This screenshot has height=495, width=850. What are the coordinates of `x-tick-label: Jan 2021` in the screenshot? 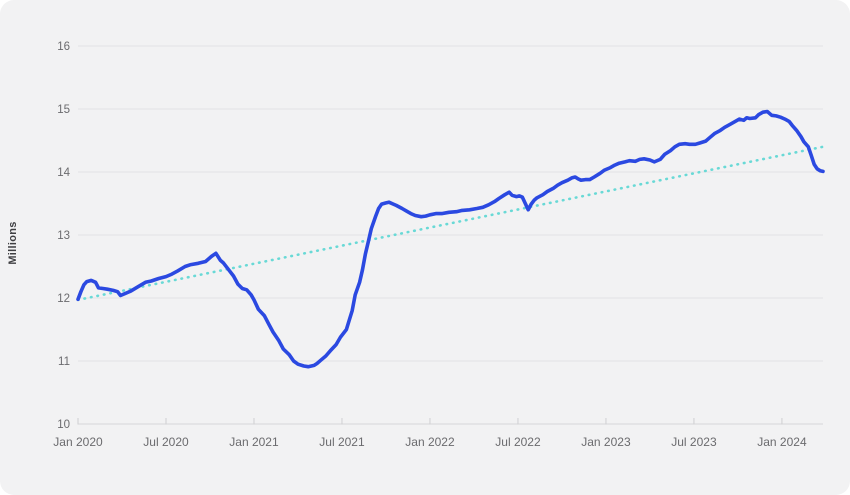 It's located at (254, 442).